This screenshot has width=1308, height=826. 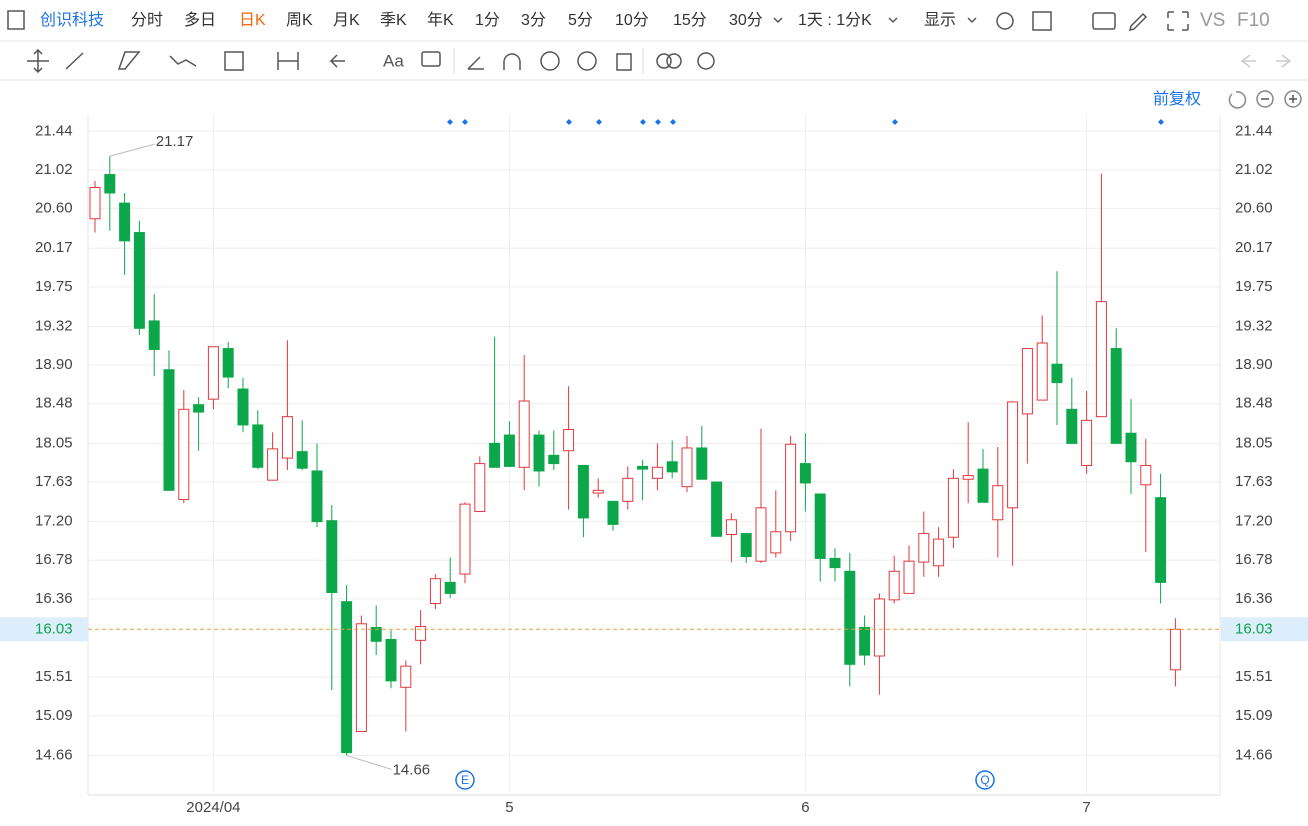 What do you see at coordinates (337, 61) in the screenshot?
I see `arrow-tool` at bounding box center [337, 61].